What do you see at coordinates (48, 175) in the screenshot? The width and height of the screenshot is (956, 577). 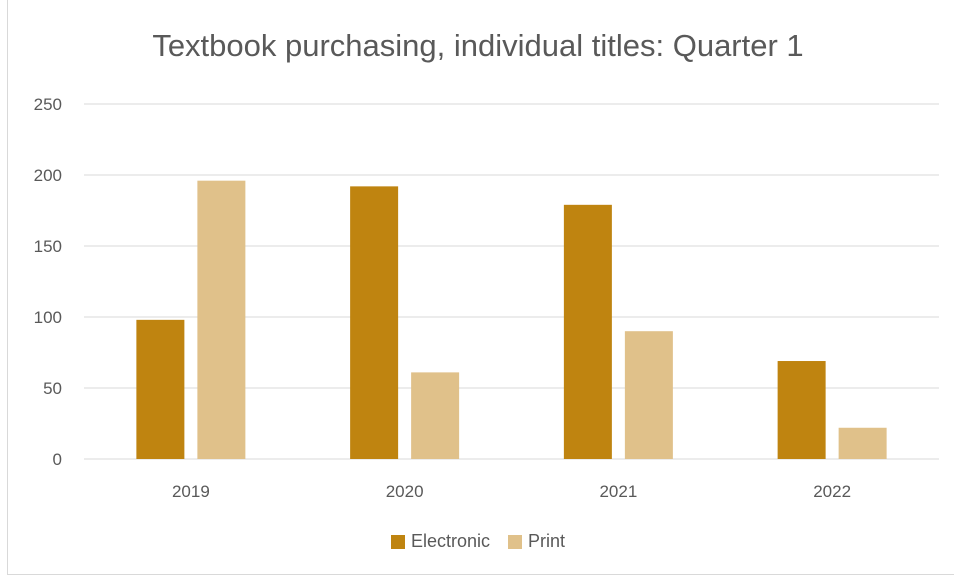 I see `y-tick-label: 200` at bounding box center [48, 175].